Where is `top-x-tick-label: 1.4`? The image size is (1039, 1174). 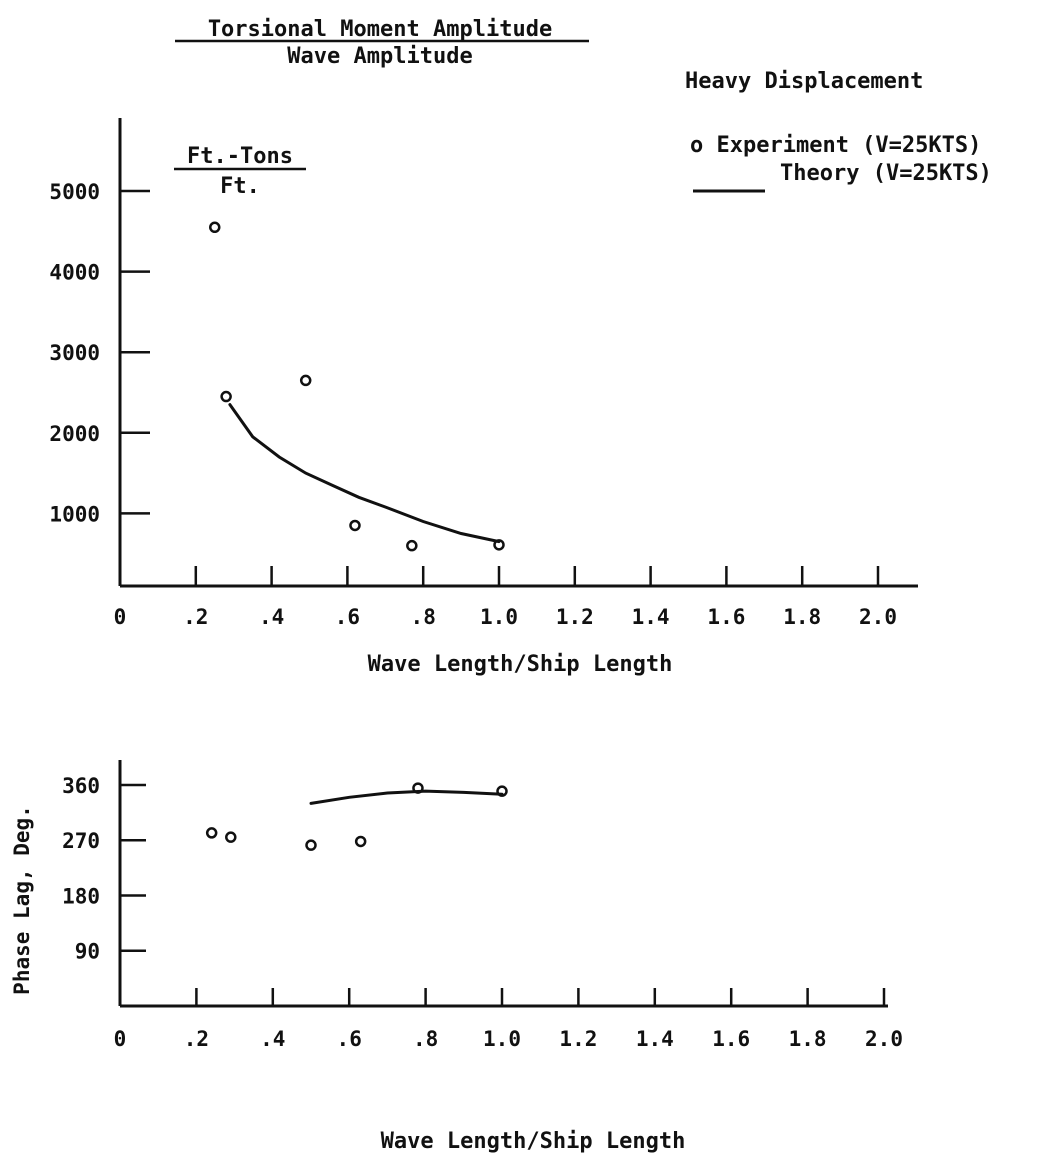 top-x-tick-label: 1.4 is located at coordinates (651, 617).